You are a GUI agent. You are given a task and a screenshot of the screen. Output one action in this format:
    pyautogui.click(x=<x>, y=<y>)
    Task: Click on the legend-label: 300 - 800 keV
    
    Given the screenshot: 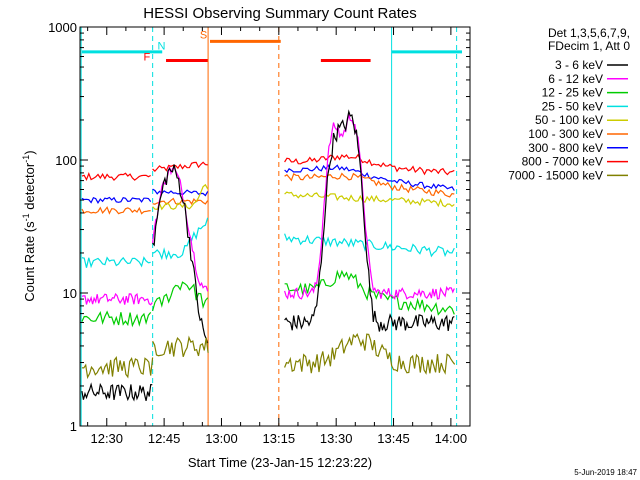 What is the action you would take?
    pyautogui.click(x=565, y=148)
    